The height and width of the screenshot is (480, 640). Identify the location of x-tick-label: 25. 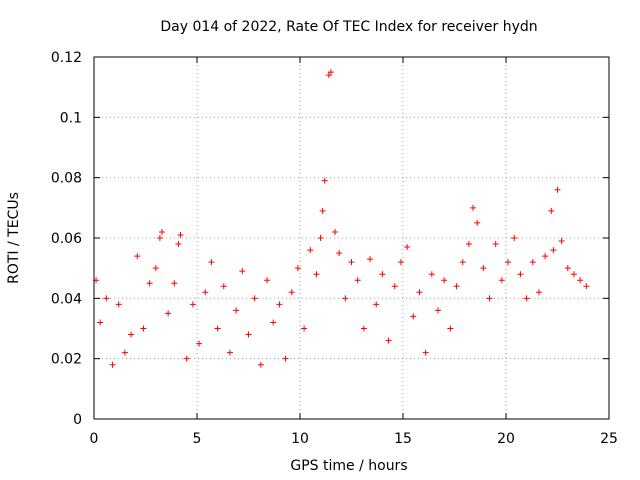
(609, 439).